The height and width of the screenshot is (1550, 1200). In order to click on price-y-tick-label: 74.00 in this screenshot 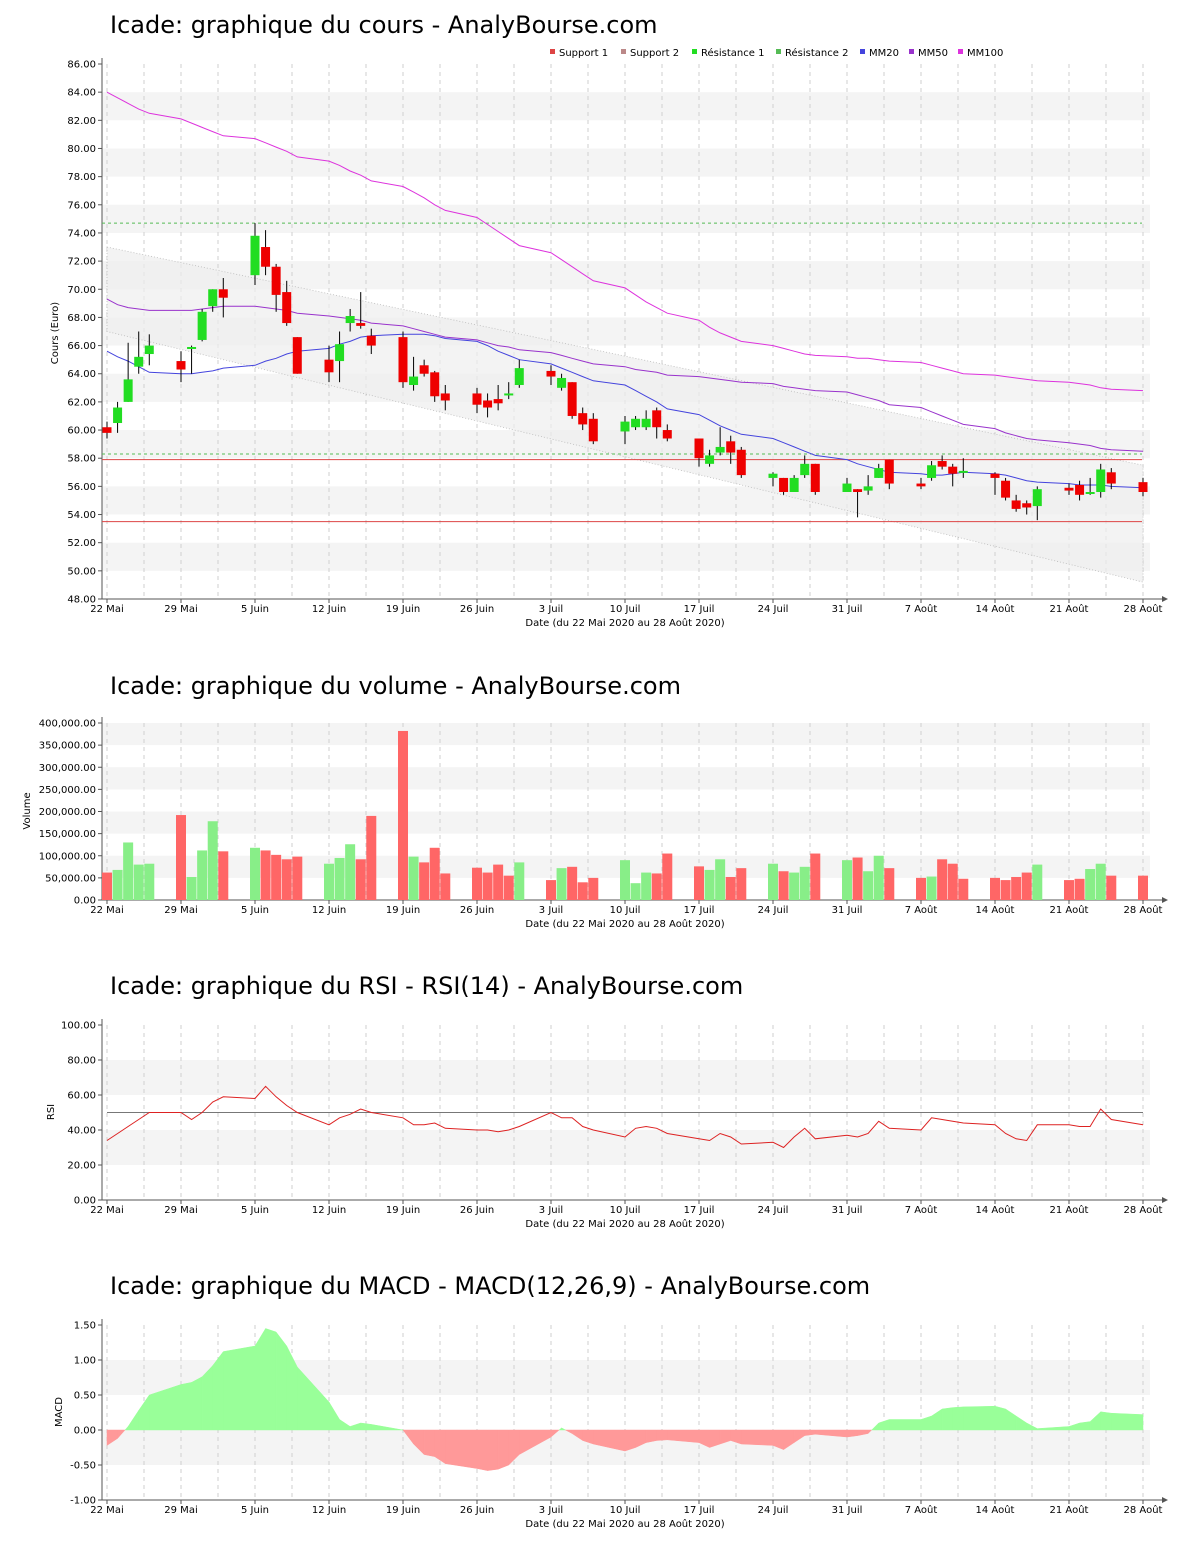, I will do `click(81, 233)`.